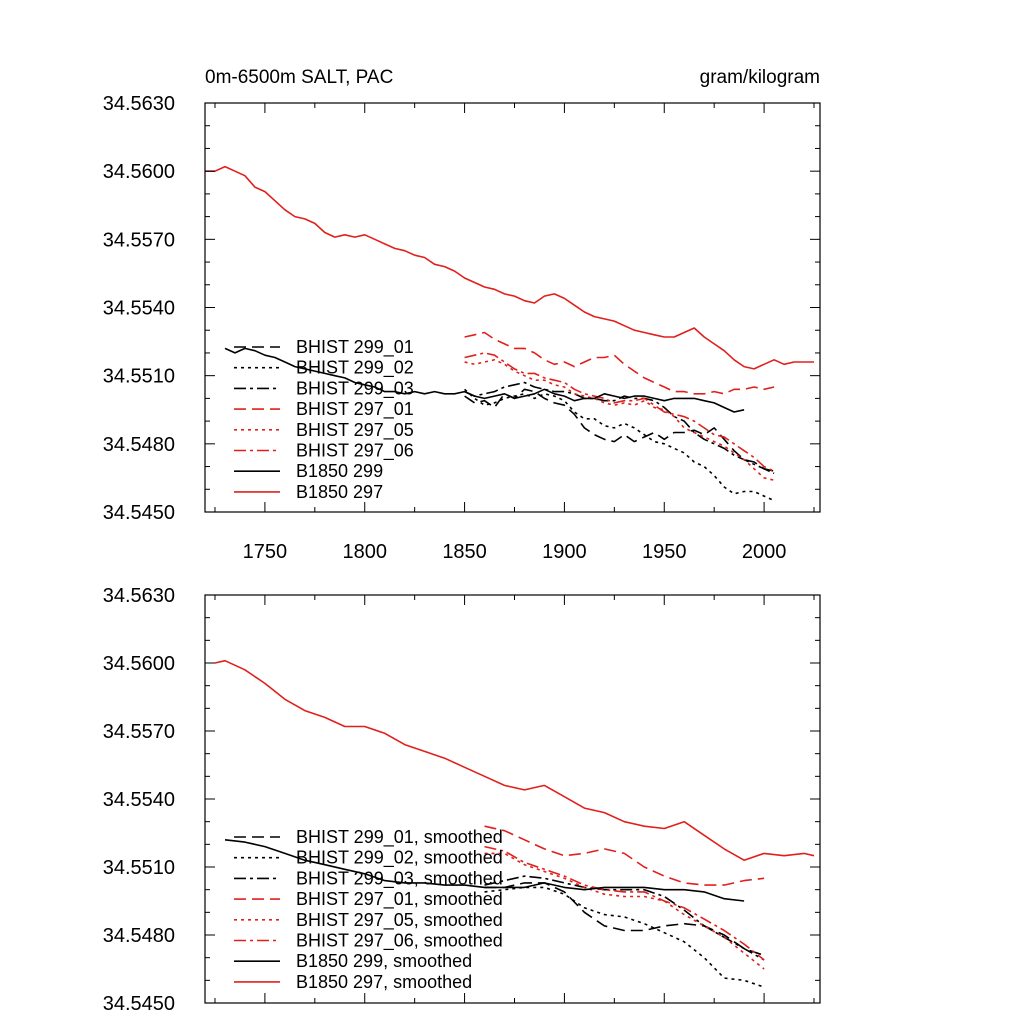 The image size is (1024, 1024). What do you see at coordinates (399, 878) in the screenshot?
I see `legend-label: BHIST 299_03, smoothed` at bounding box center [399, 878].